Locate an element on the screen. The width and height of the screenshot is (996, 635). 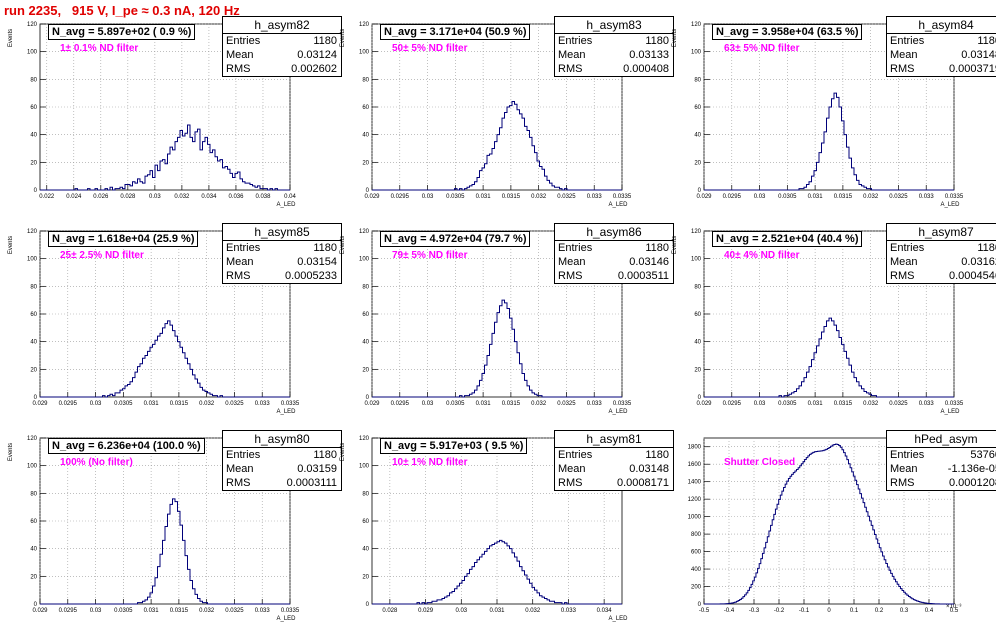
filter-label: 1± 0.1% ND filter is located at coordinates (99, 48).